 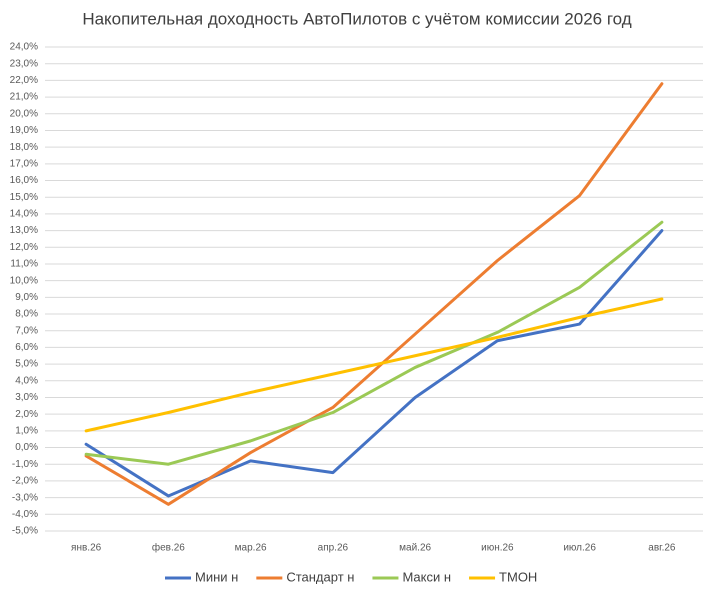 What do you see at coordinates (24, 147) in the screenshot?
I see `y-tick-label: 18,0%` at bounding box center [24, 147].